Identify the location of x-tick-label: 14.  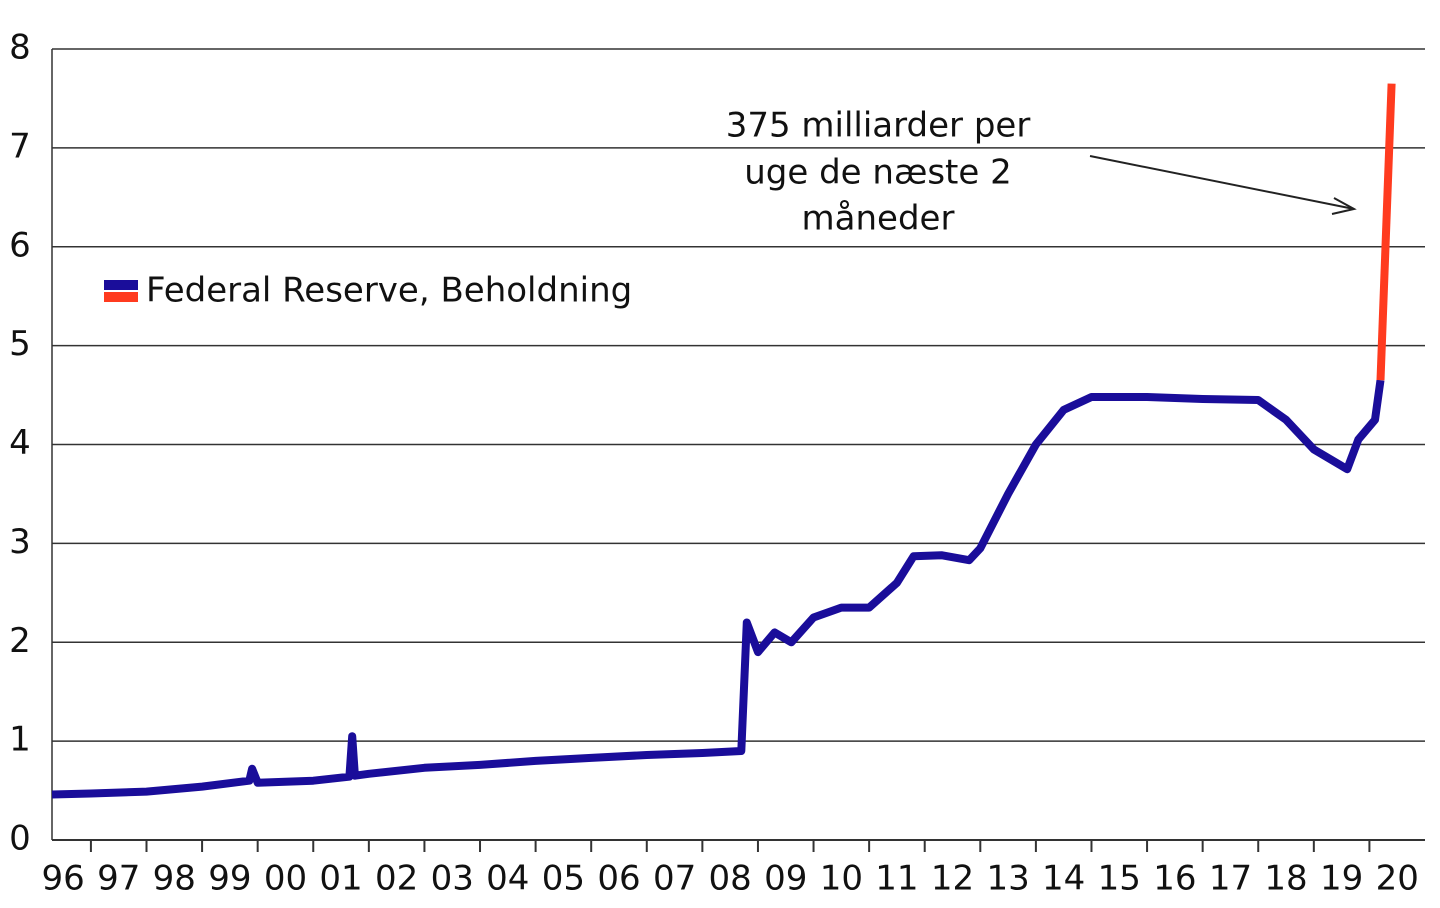
(1063, 879).